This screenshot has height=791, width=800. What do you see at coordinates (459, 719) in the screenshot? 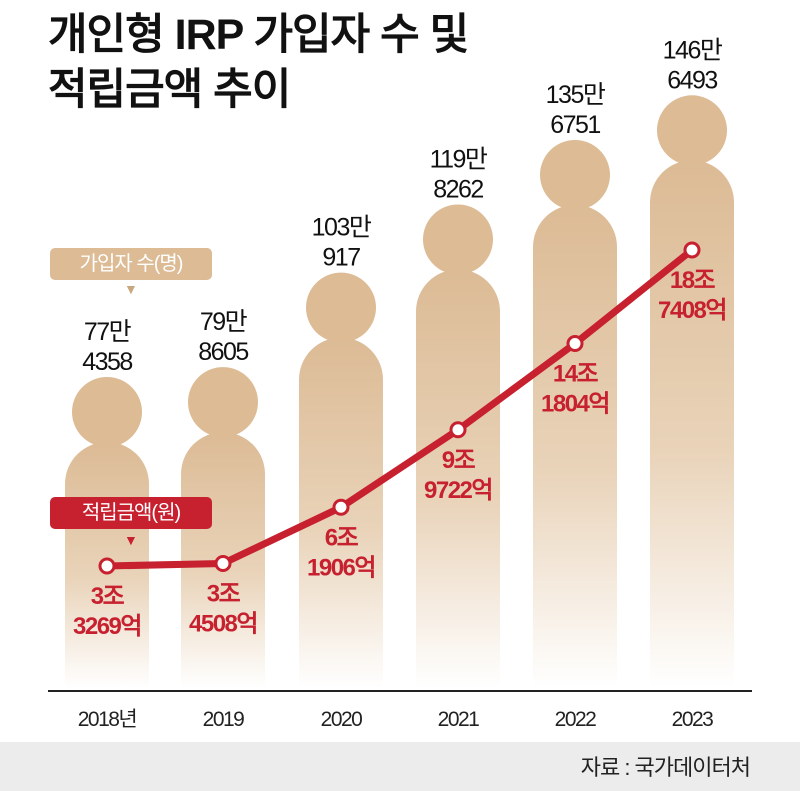
I see `x-tick-label: 2021` at bounding box center [459, 719].